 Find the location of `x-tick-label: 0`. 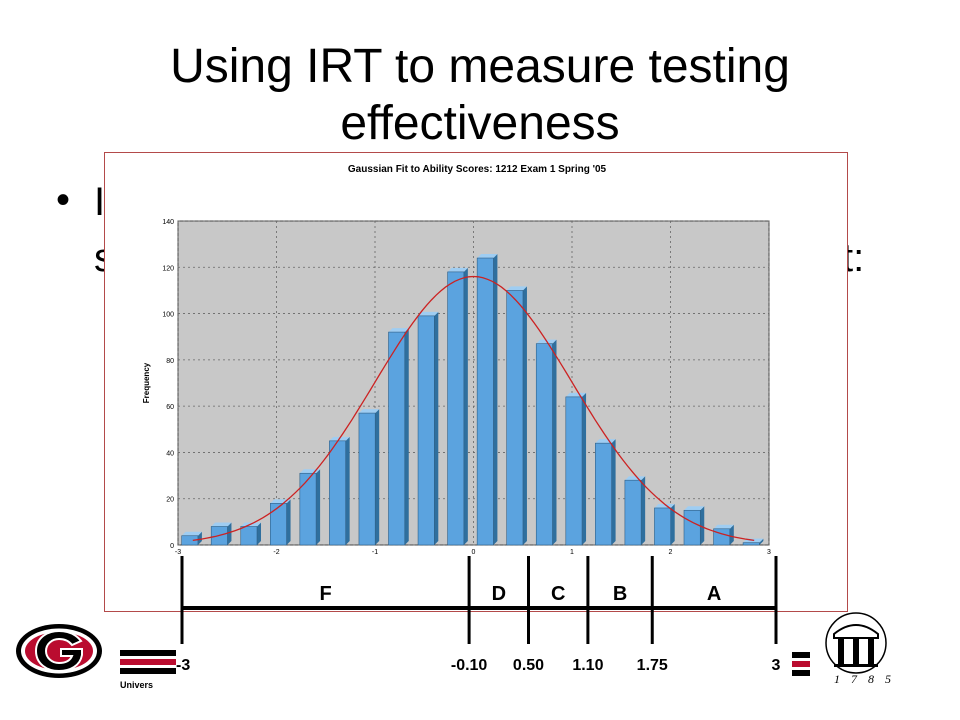

x-tick-label: 0 is located at coordinates (474, 552).